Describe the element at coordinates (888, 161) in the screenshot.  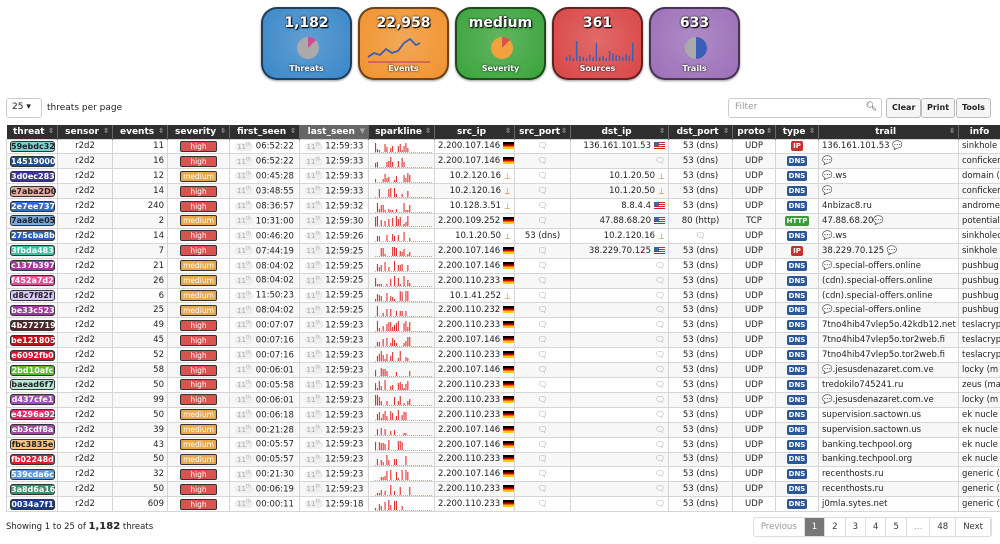
I see `cell-trail: 💬` at that location.